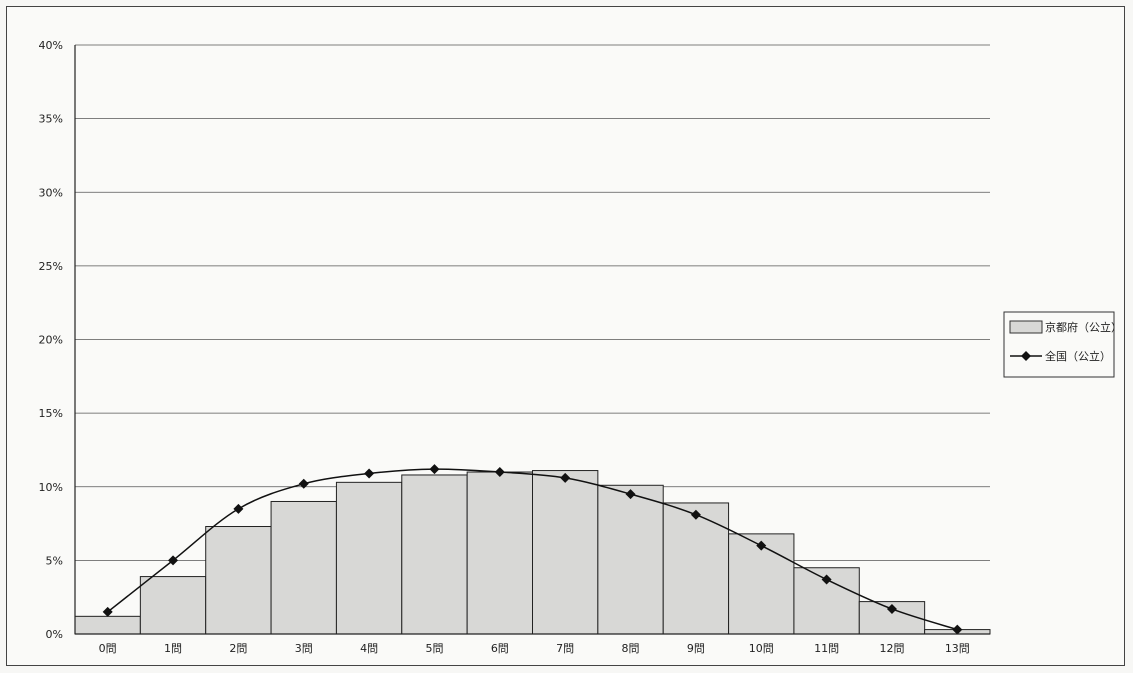  Describe the element at coordinates (1078, 356) in the screenshot. I see `legend-label-national: 全国（公立）` at that location.